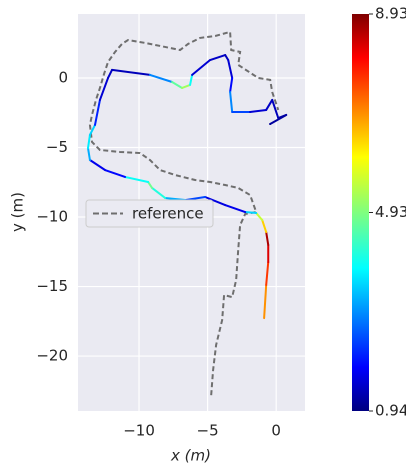 The height and width of the screenshot is (472, 406). What do you see at coordinates (390, 212) in the screenshot?
I see `colorbar-tick-label: 4.937` at bounding box center [390, 212].